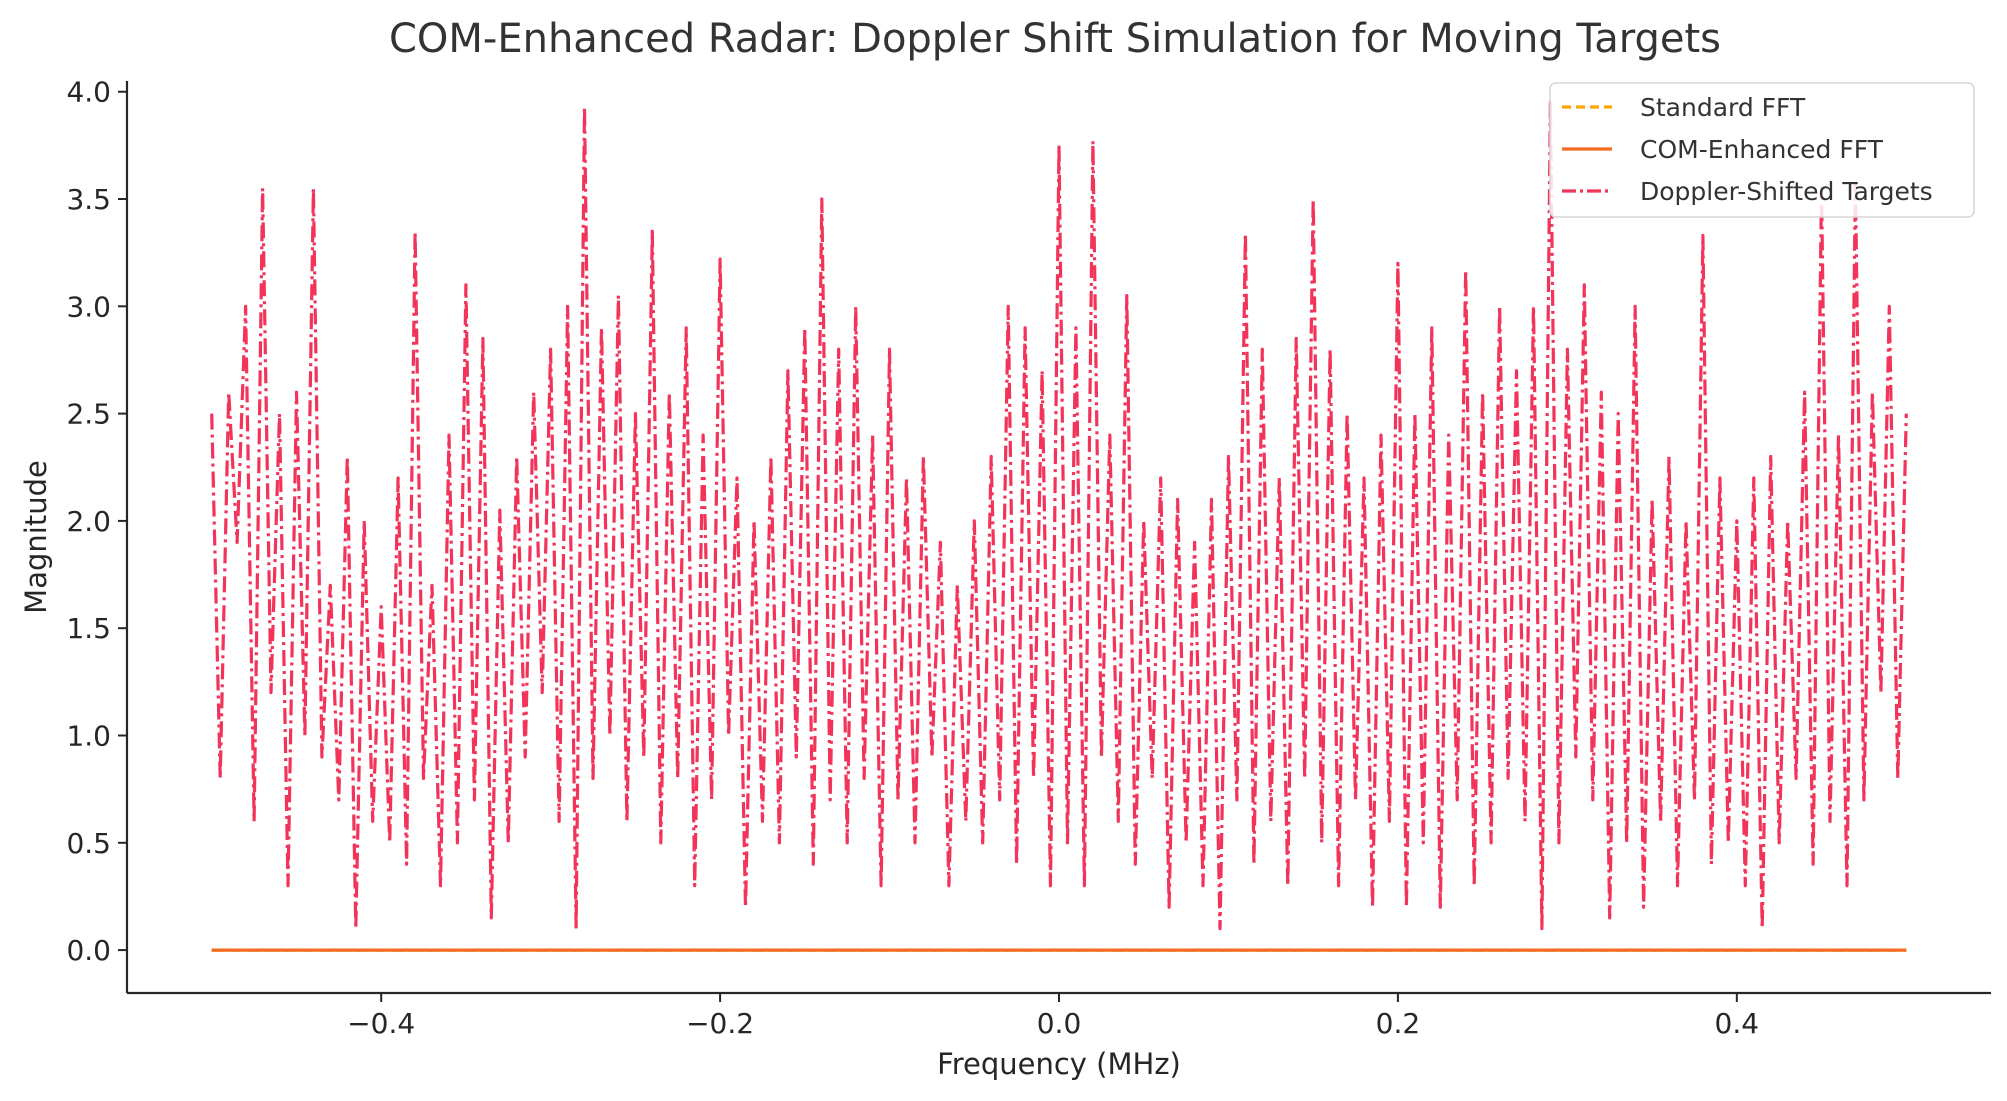 The height and width of the screenshot is (1101, 2007). Describe the element at coordinates (1723, 107) in the screenshot. I see `legend-label-standard-fft: Standard FFT` at that location.